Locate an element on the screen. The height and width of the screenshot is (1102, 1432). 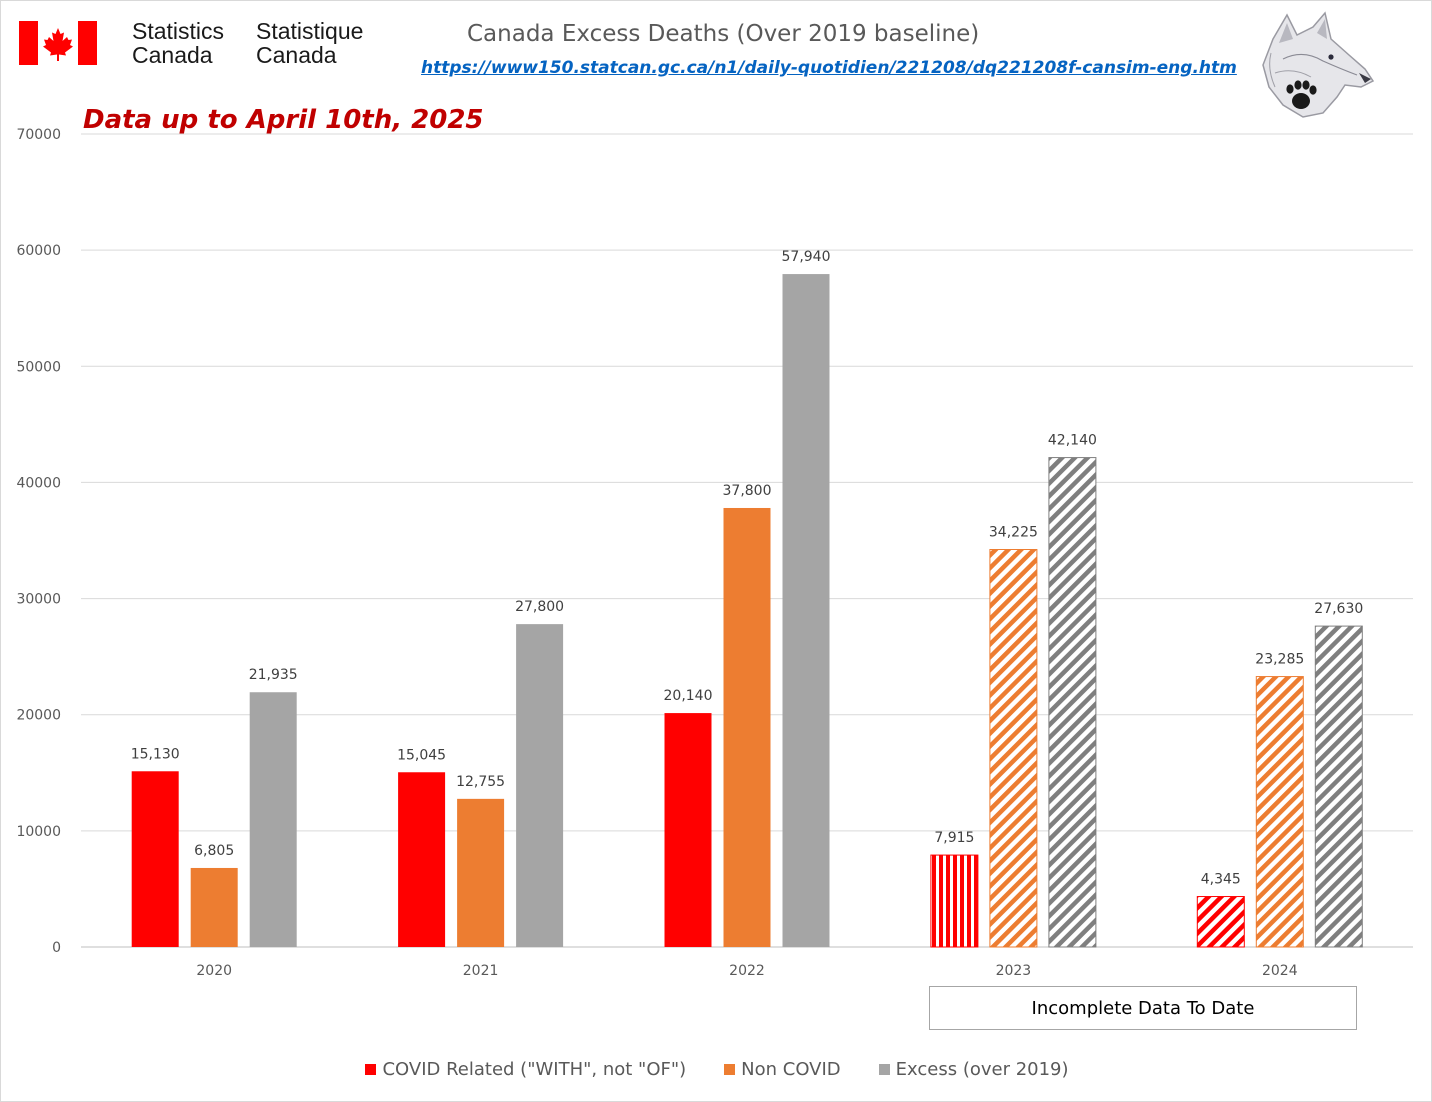
data-label-non-covid-2022: 37,800 is located at coordinates (747, 491).